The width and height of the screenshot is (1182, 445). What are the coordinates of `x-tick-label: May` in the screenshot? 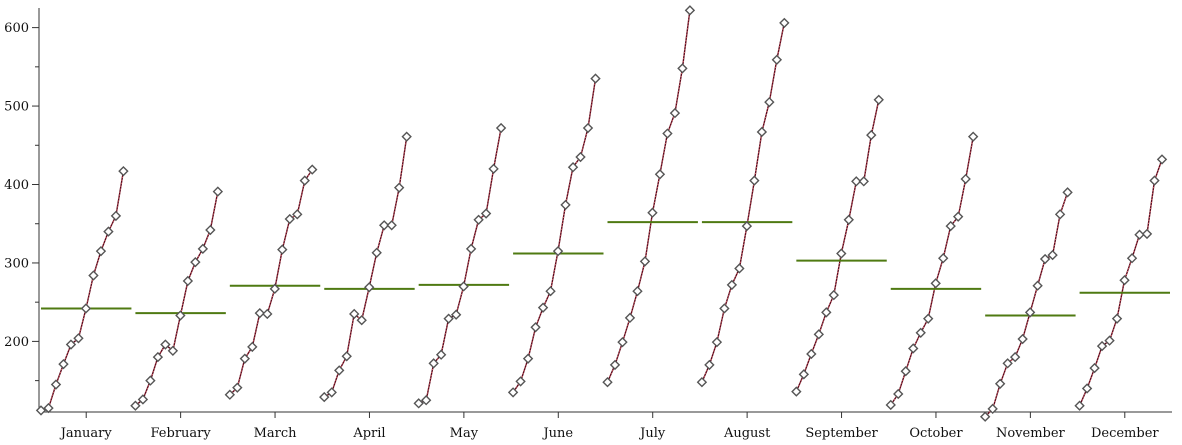 It's located at (464, 433).